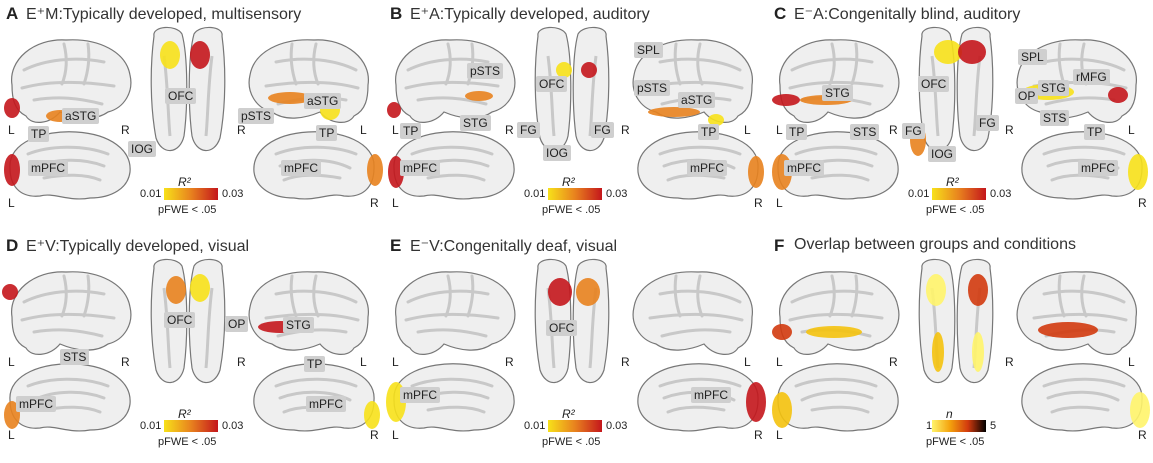 The height and width of the screenshot is (463, 1153). I want to click on panel-letter: E, so click(396, 245).